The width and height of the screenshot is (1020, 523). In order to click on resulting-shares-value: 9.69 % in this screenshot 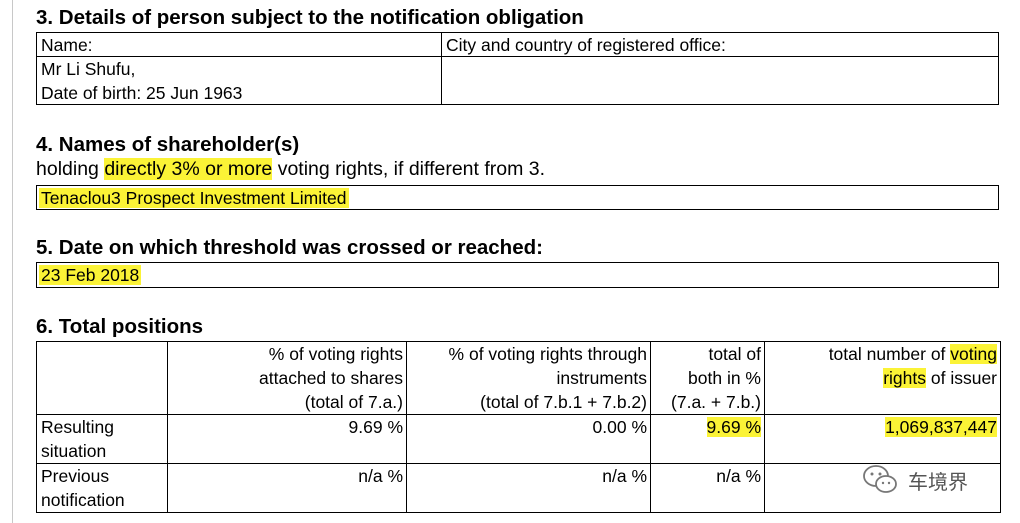, I will do `click(287, 439)`.